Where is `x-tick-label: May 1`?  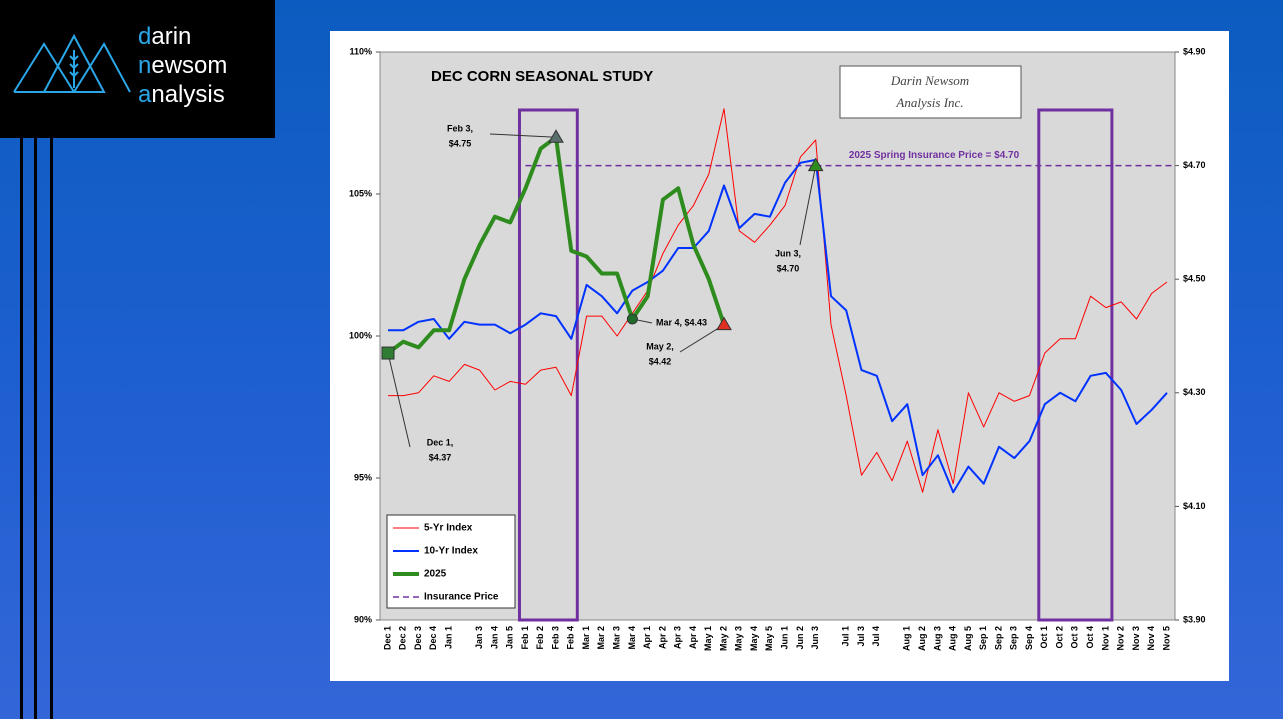
x-tick-label: May 1 is located at coordinates (708, 638).